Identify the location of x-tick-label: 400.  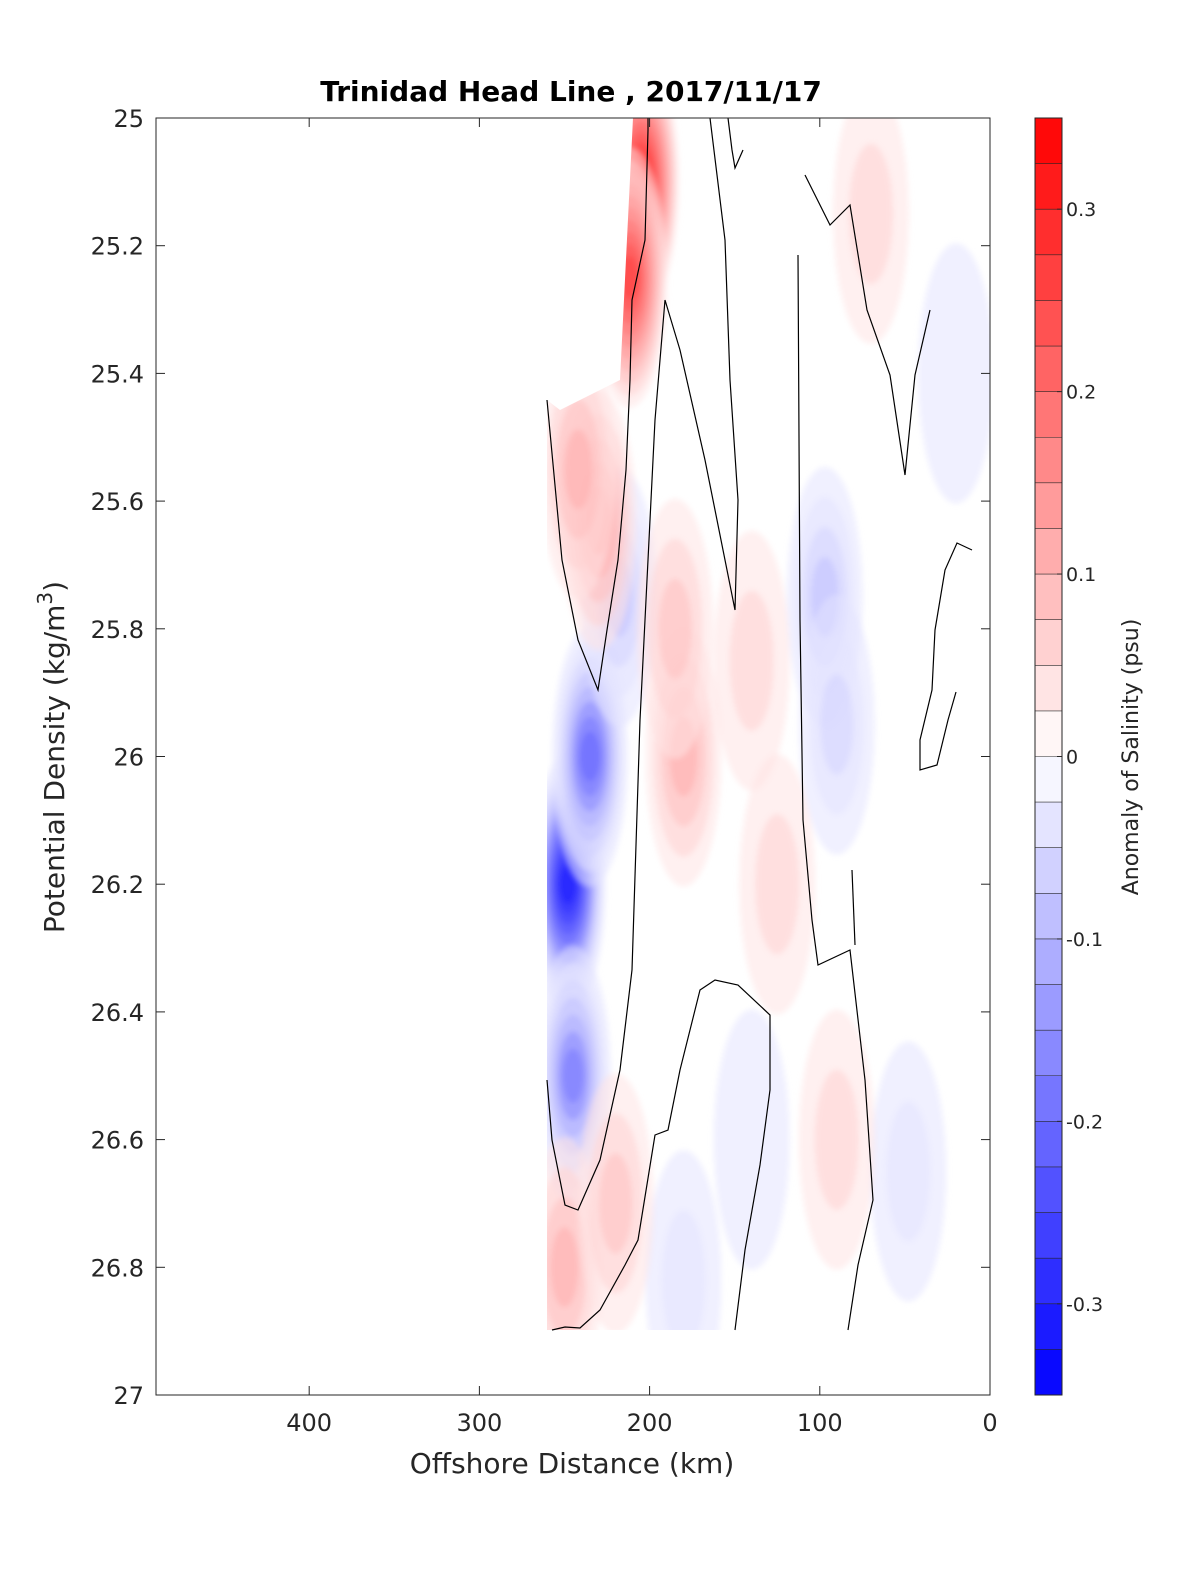
(309, 1423).